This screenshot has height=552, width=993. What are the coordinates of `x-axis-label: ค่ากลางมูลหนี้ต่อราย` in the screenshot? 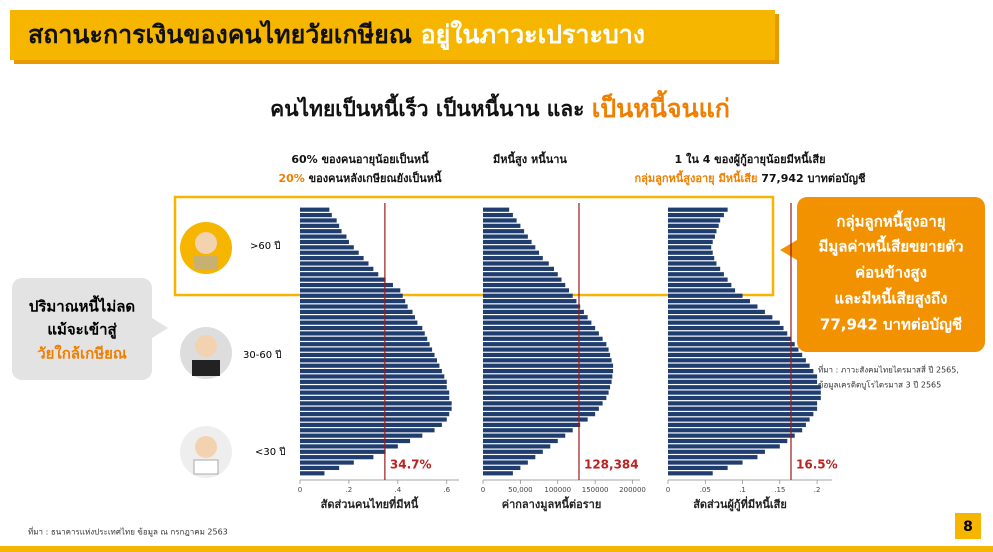 It's located at (552, 504).